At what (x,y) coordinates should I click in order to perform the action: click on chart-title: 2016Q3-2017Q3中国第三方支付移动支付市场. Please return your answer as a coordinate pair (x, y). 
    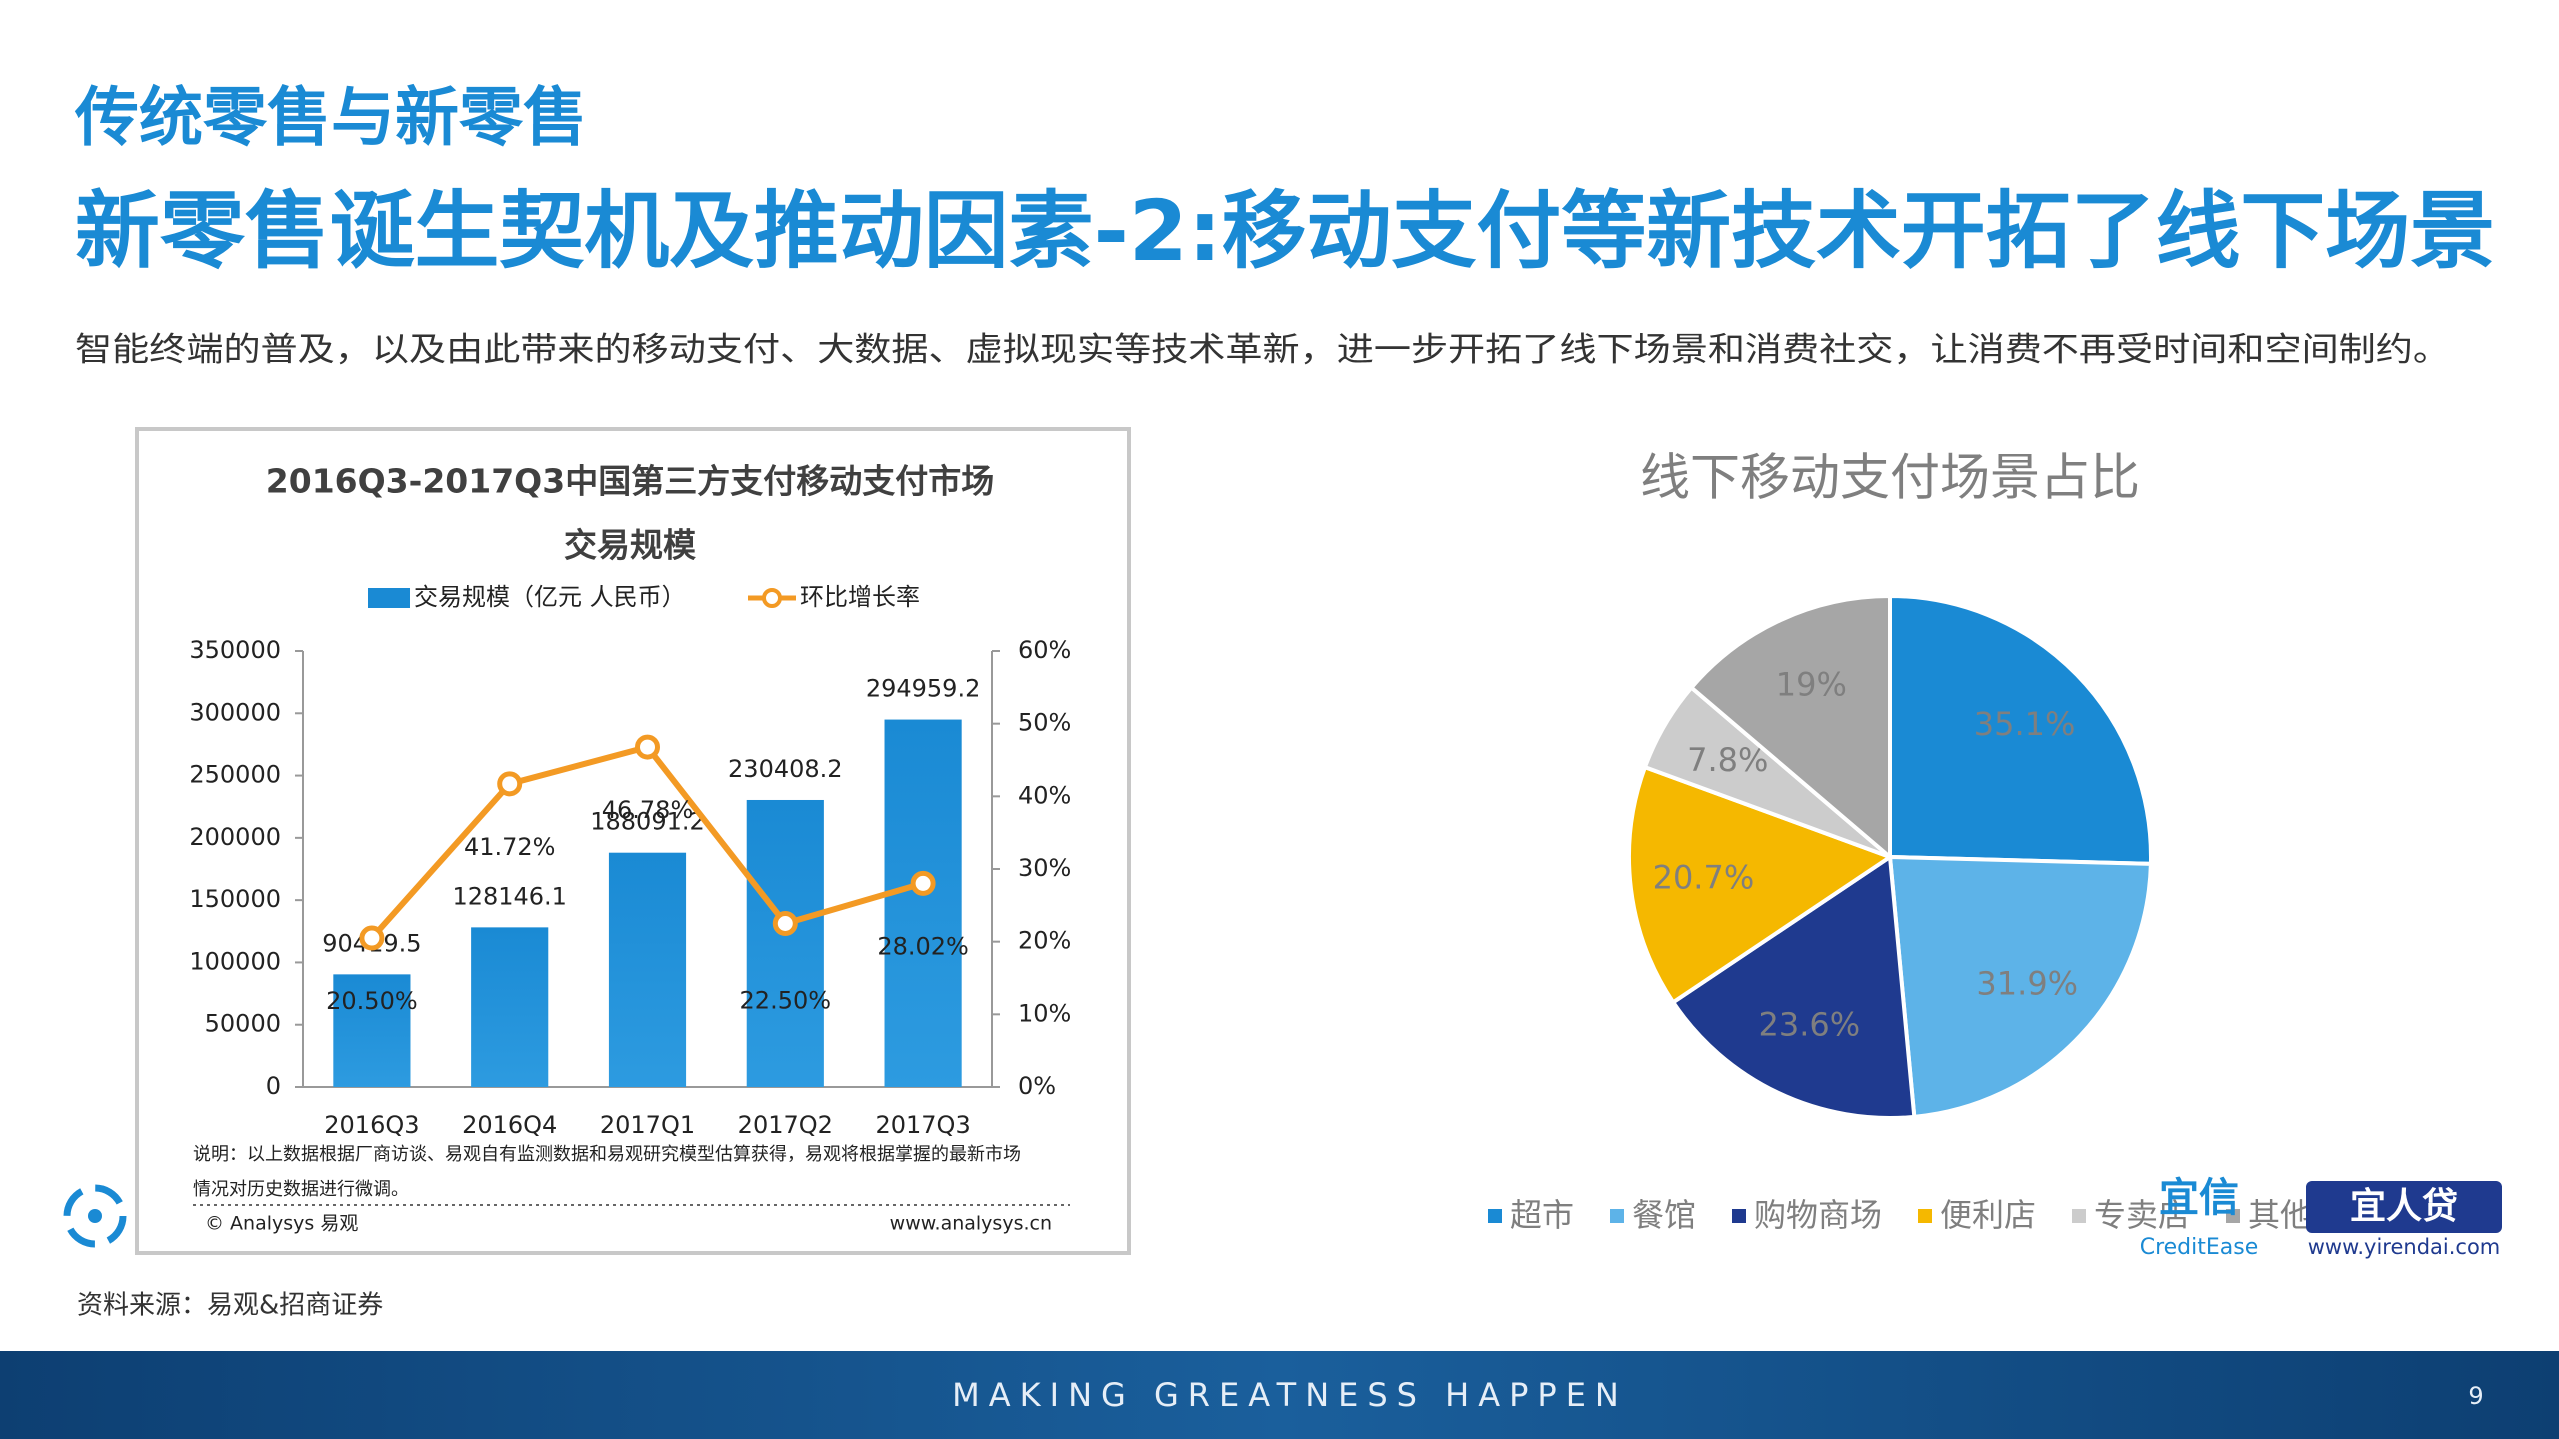
    Looking at the image, I should click on (630, 481).